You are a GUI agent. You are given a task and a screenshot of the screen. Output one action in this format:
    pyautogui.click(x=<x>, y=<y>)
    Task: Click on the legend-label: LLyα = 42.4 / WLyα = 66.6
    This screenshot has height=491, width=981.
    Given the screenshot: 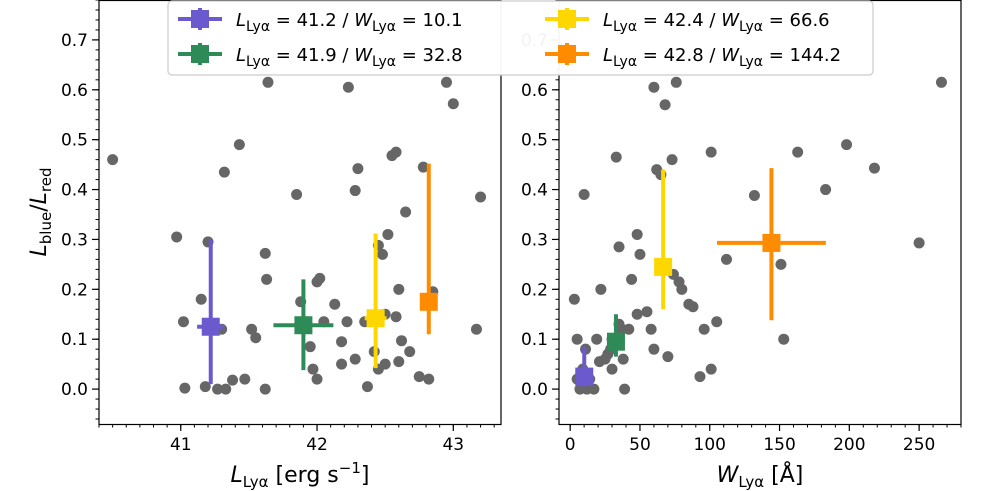 What is the action you would take?
    pyautogui.click(x=716, y=22)
    